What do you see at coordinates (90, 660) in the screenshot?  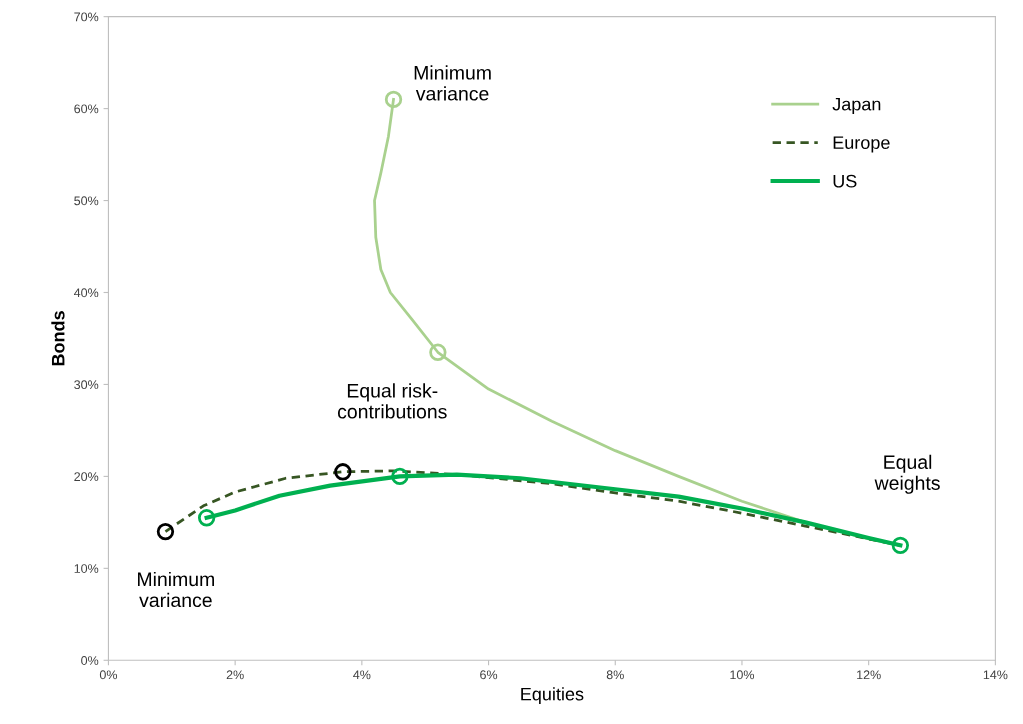 I see `y-tick-label: 0%` at bounding box center [90, 660].